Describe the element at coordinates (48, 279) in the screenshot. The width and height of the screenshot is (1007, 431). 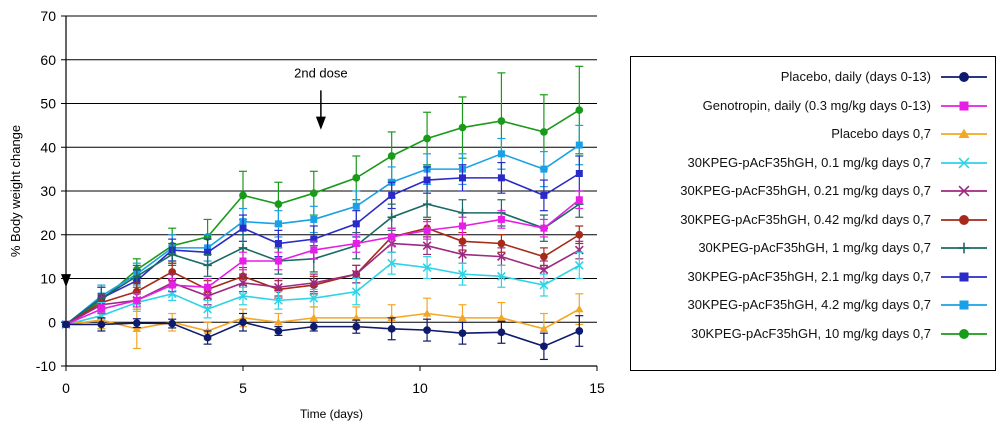
I see `y-tick-label: 10` at that location.